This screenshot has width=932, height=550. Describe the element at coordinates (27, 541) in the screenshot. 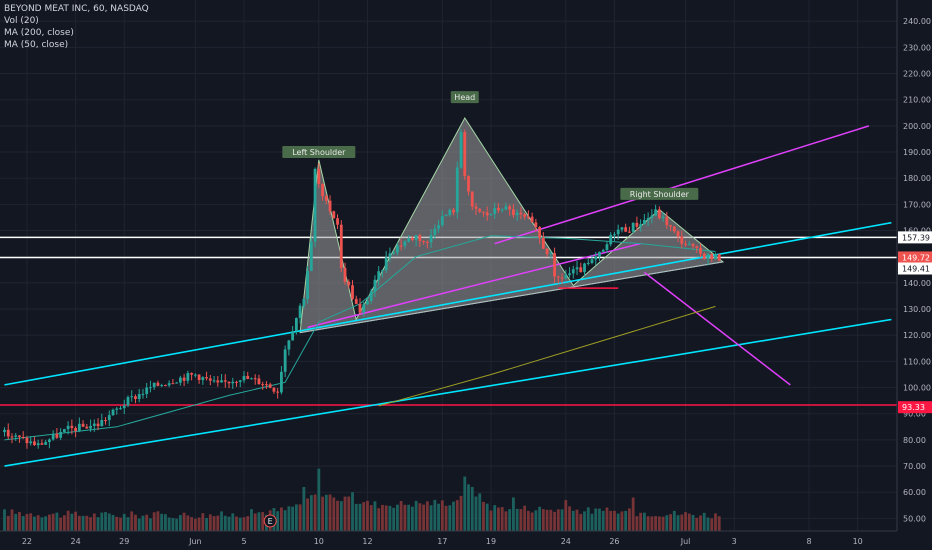

I see `x-tick-label: 22` at that location.